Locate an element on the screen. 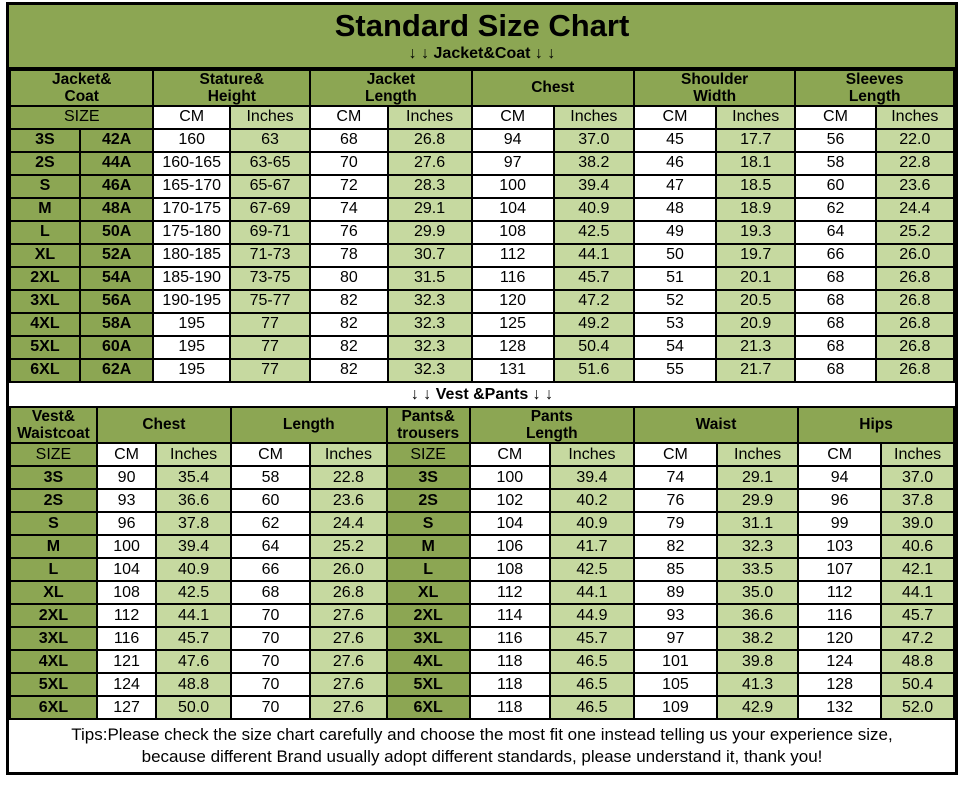 This screenshot has width=964, height=802. size-label: 2S is located at coordinates (53, 500).